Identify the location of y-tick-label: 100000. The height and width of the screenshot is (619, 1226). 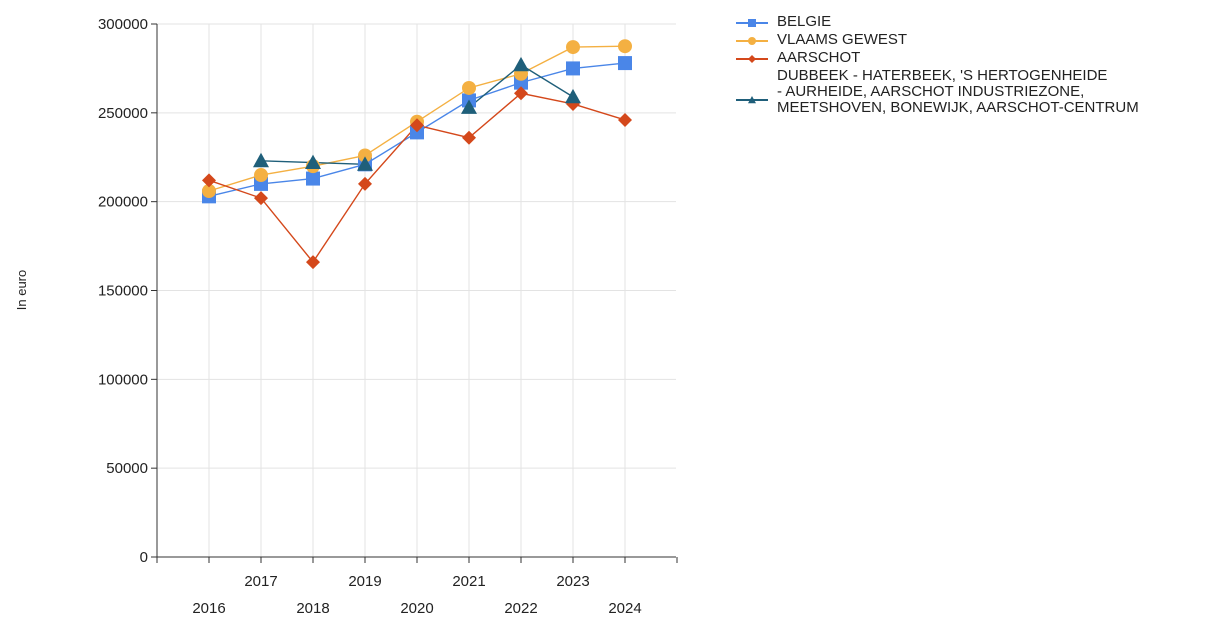
(123, 379).